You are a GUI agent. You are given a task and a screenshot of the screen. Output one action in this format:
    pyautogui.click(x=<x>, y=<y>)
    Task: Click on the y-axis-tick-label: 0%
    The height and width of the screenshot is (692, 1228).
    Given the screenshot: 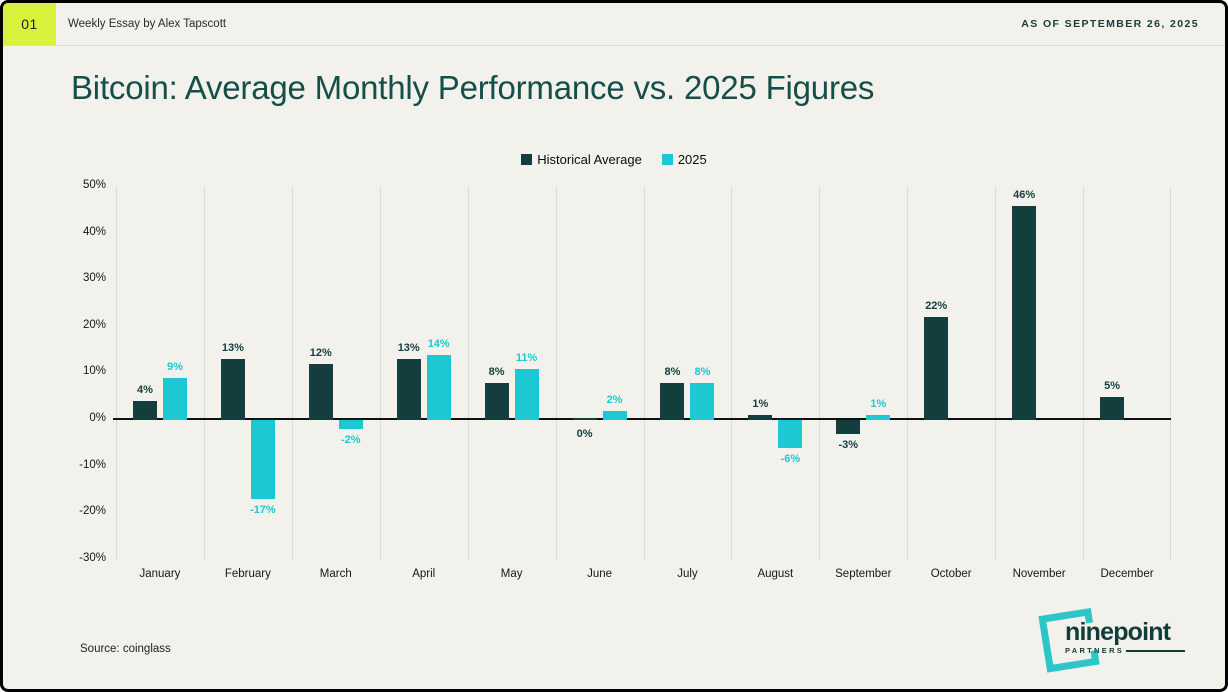 What is the action you would take?
    pyautogui.click(x=97, y=418)
    